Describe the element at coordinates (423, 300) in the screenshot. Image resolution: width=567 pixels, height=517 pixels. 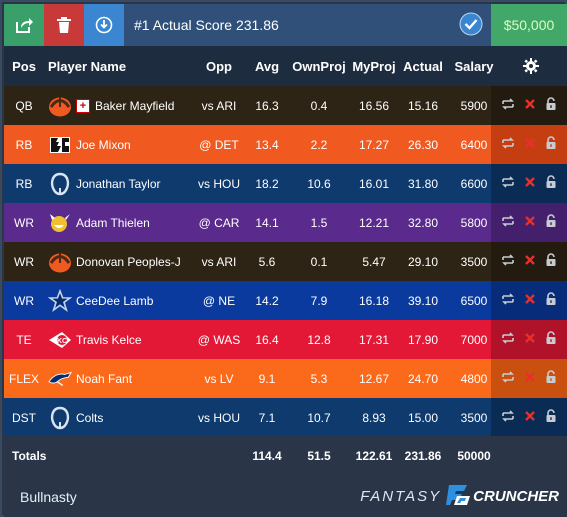
I see `player-actual: 39.10` at that location.